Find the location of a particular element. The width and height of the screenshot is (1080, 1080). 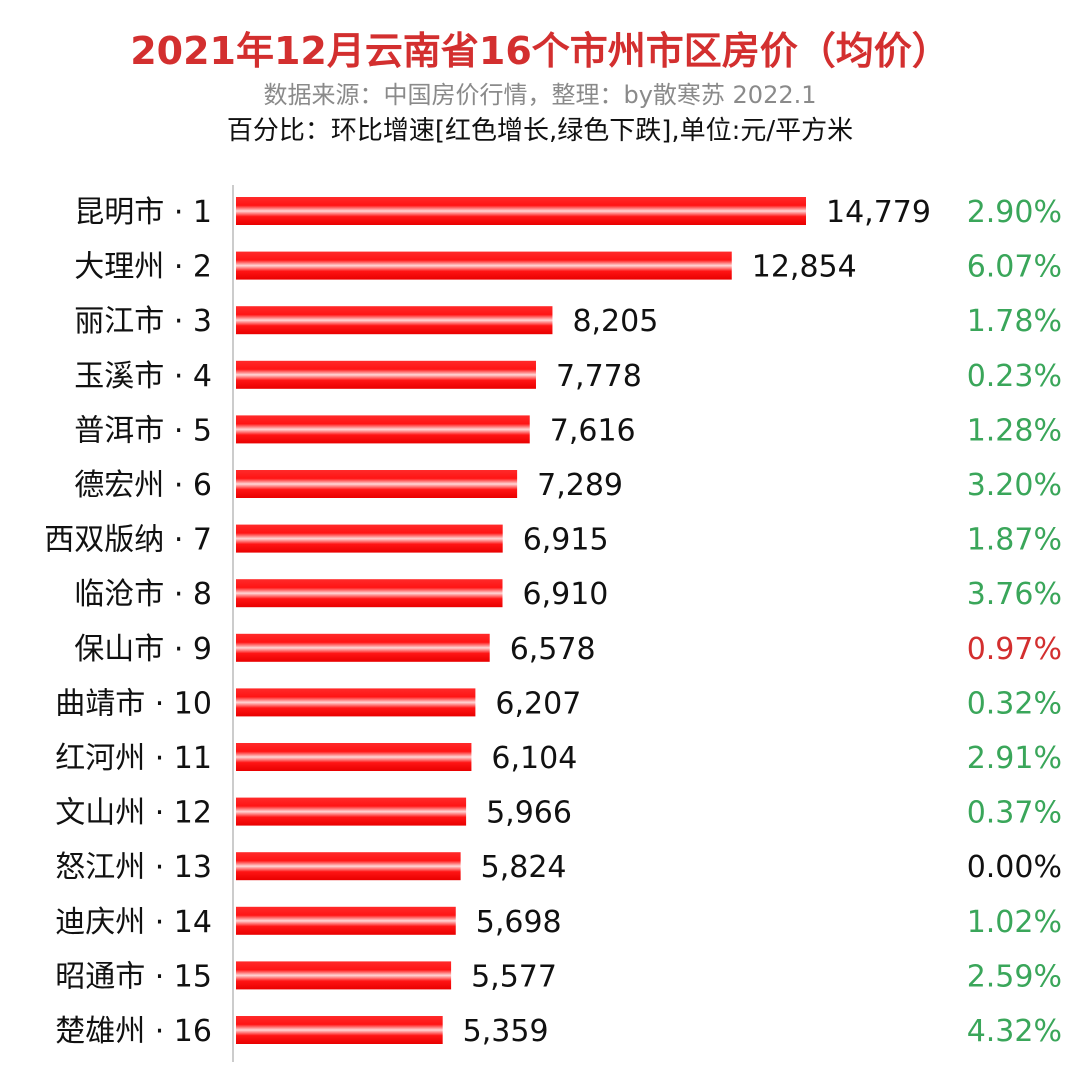

category-label: 昭通市 · 15 is located at coordinates (133, 976).